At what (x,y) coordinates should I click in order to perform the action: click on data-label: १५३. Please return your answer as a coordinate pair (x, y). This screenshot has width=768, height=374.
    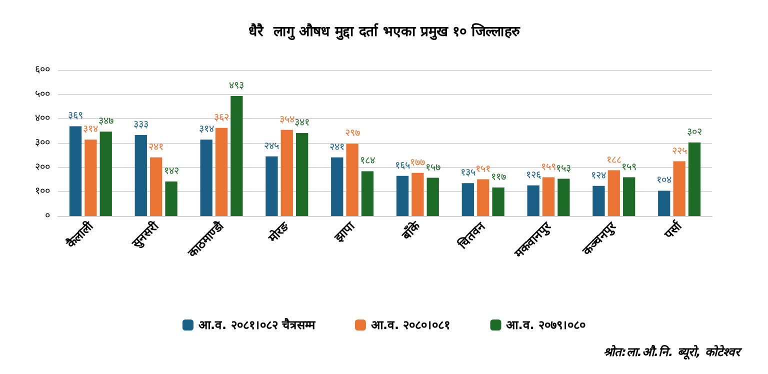
    Looking at the image, I should click on (564, 168).